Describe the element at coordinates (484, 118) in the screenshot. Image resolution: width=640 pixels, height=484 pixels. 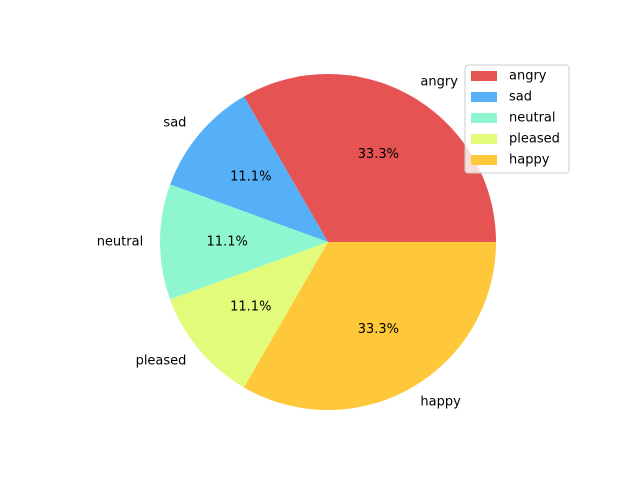
I see `legend-swatch-neutral` at that location.